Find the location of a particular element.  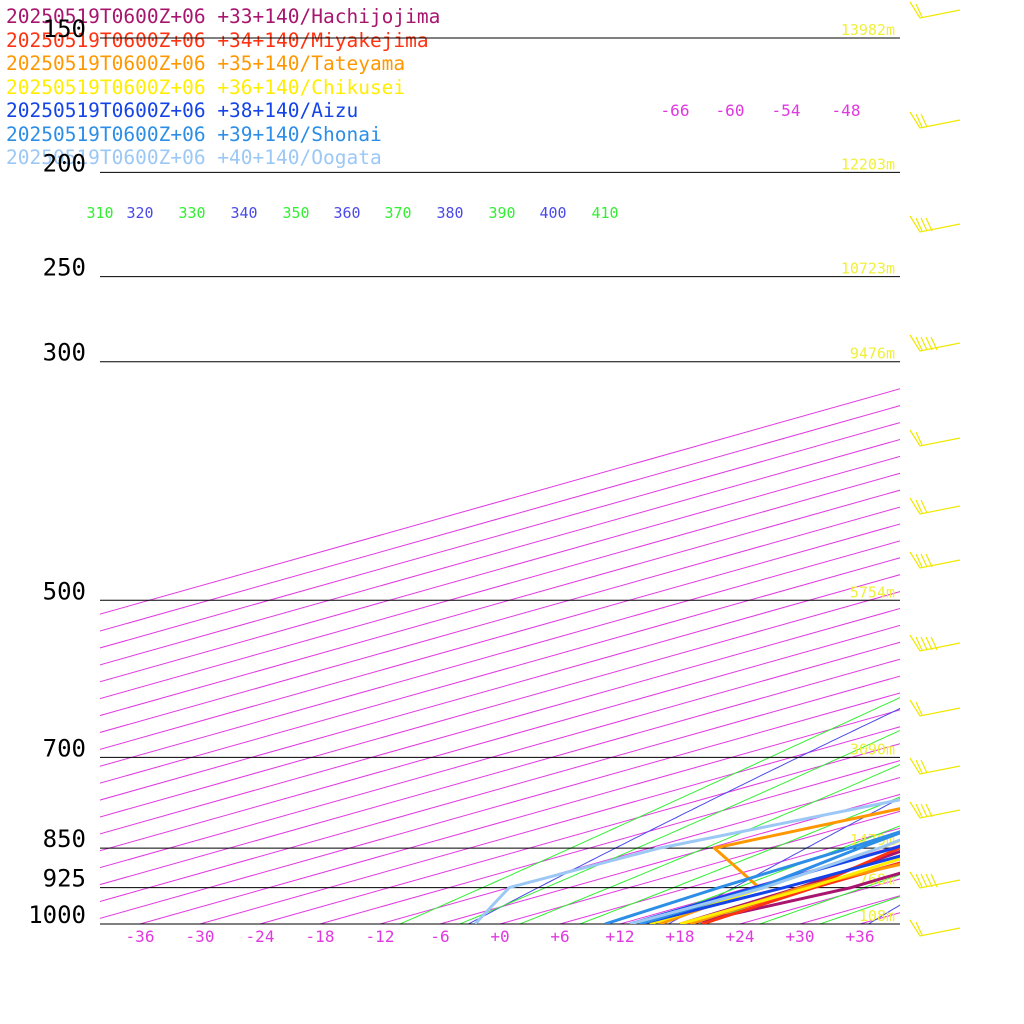

theta-label: 410 is located at coordinates (604, 213).